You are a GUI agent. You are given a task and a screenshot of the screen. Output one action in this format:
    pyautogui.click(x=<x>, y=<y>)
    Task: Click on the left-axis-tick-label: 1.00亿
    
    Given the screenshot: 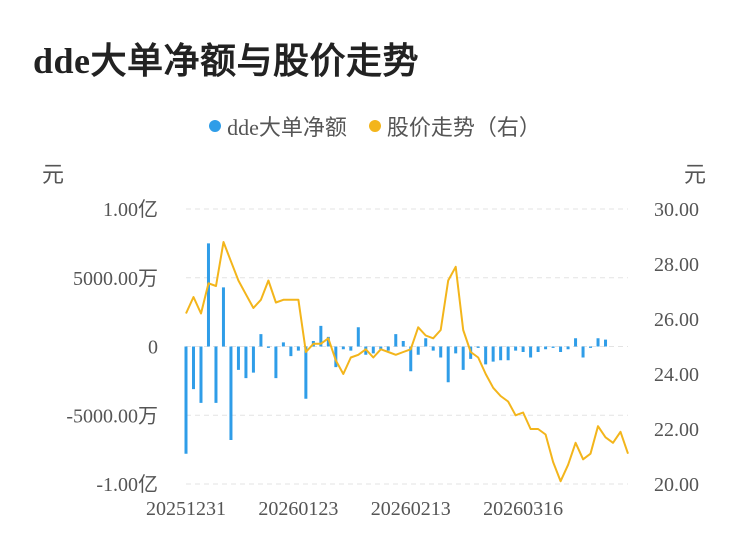 What is the action you would take?
    pyautogui.click(x=130, y=209)
    